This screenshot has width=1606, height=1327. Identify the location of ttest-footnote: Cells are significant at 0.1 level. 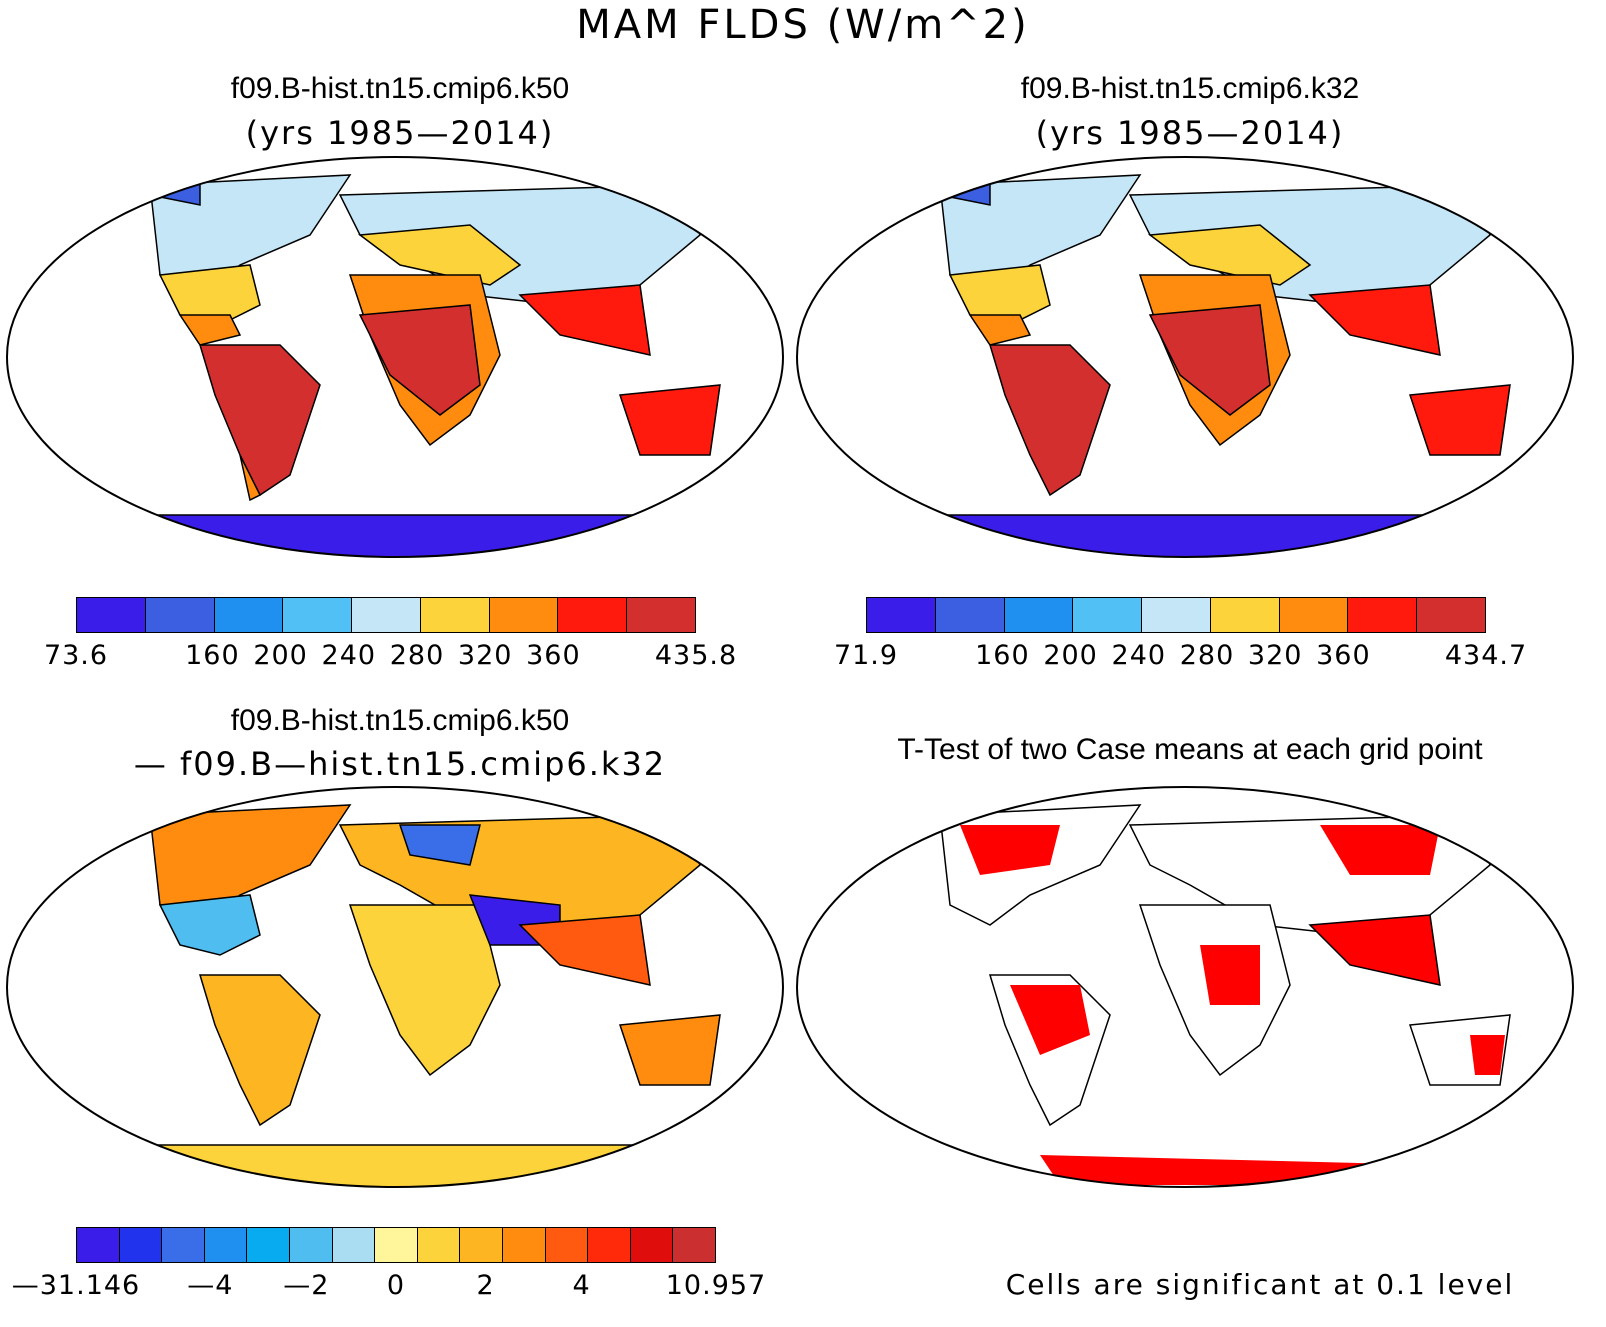
(1260, 1284).